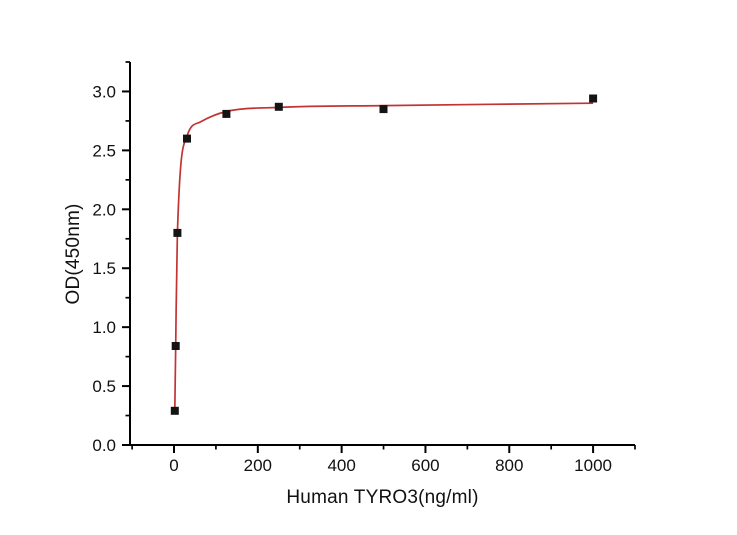 This screenshot has width=737, height=535. Describe the element at coordinates (593, 465) in the screenshot. I see `x-tick-label: 1000` at that location.